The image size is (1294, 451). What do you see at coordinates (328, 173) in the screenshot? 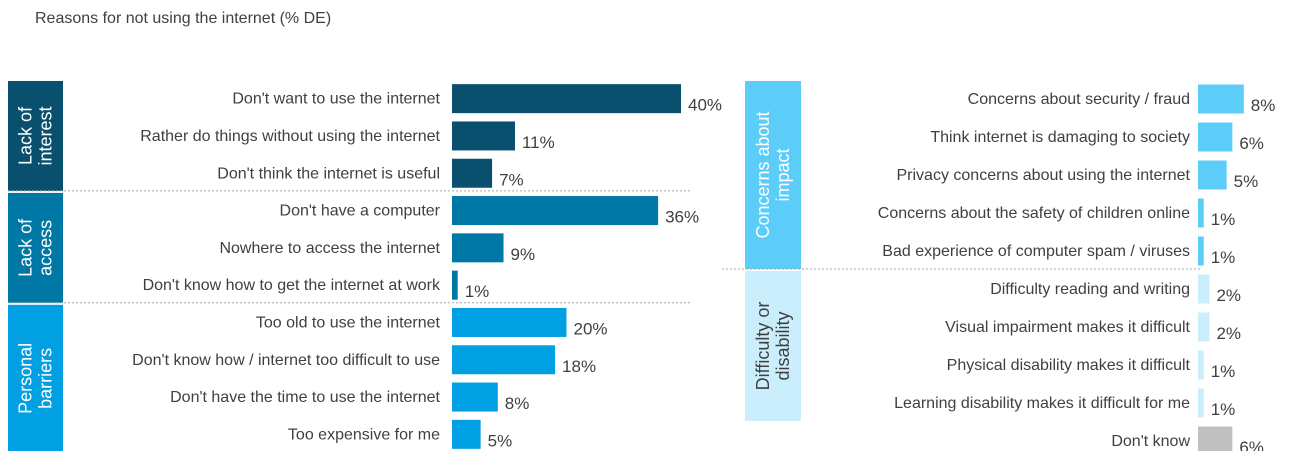
I see `category-label: Don't think the internet is useful` at bounding box center [328, 173].